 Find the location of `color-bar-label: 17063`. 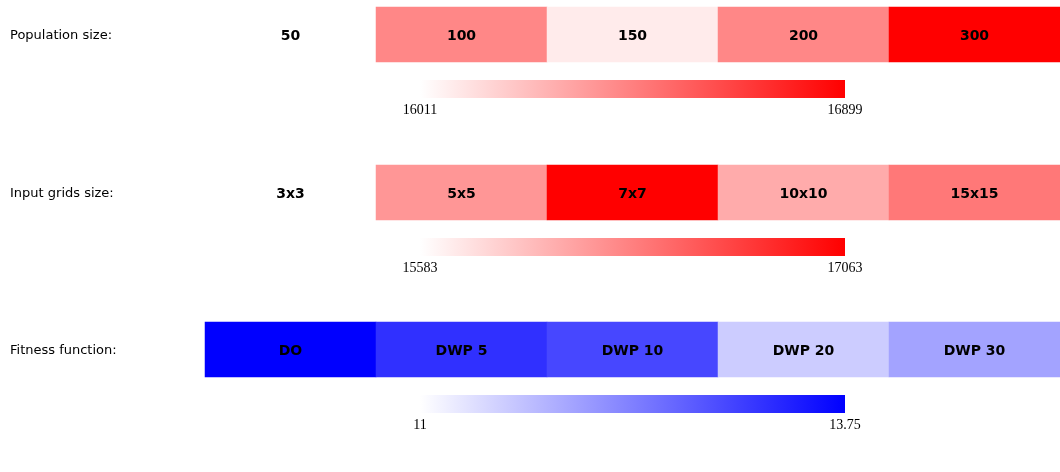

color-bar-label: 17063 is located at coordinates (845, 266).